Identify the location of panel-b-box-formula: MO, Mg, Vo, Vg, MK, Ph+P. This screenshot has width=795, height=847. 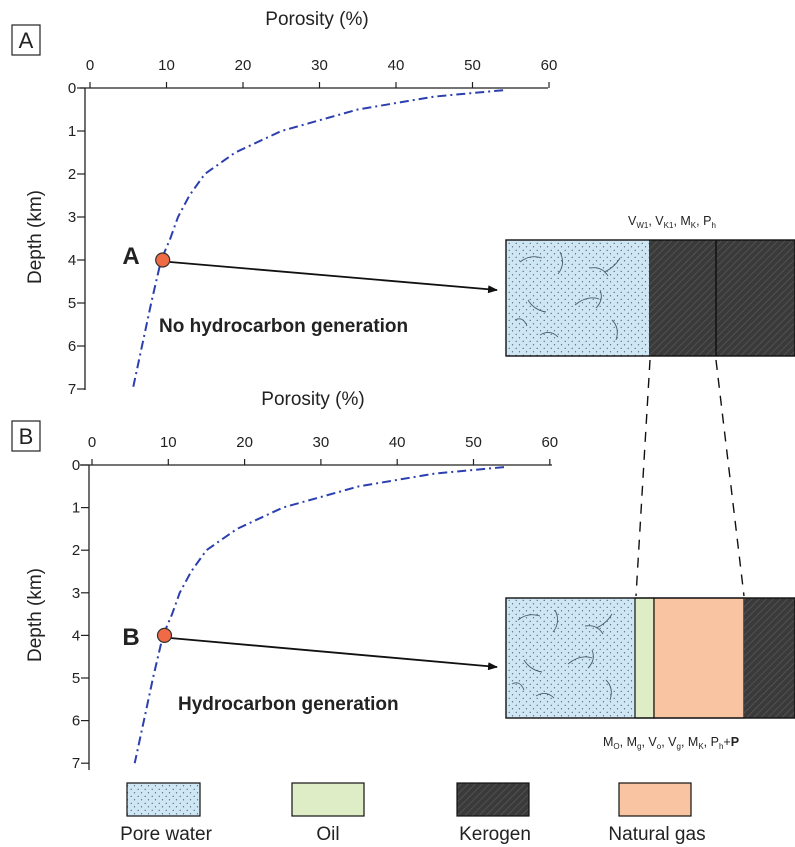
(671, 743).